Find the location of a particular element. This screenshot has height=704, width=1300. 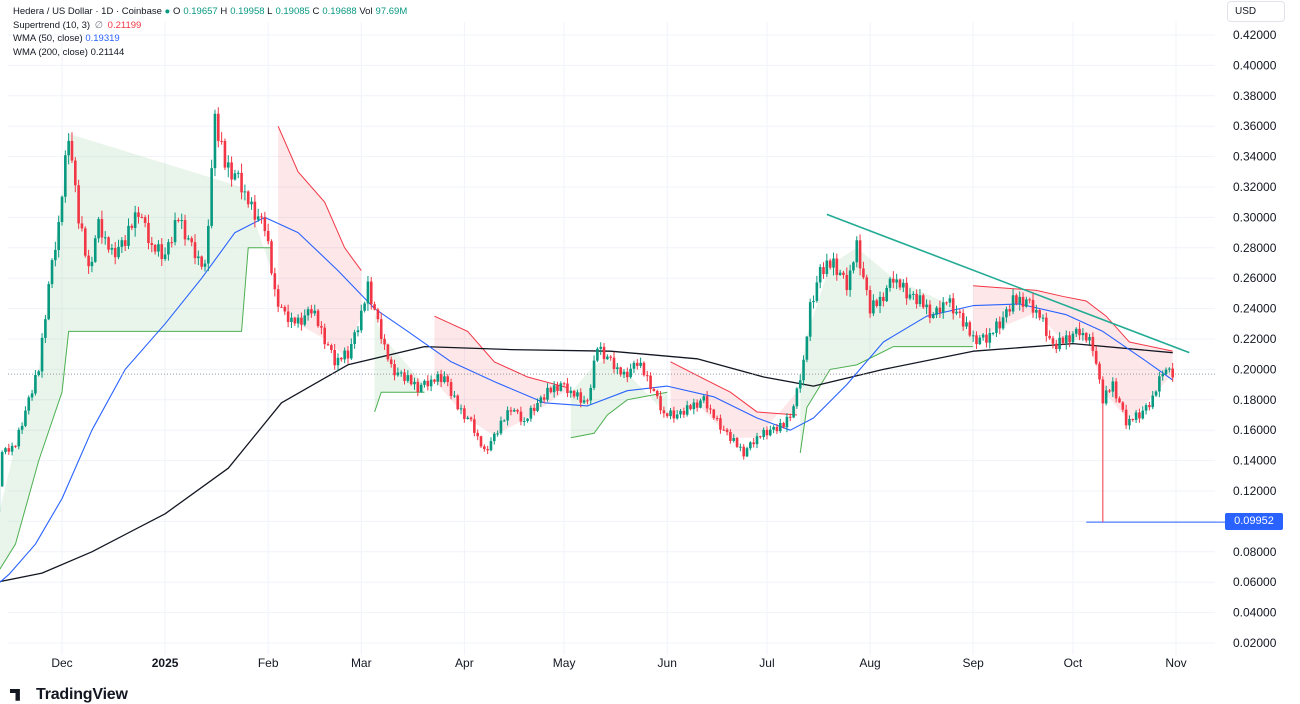

y-tick-label: 0.36000 is located at coordinates (1255, 126).